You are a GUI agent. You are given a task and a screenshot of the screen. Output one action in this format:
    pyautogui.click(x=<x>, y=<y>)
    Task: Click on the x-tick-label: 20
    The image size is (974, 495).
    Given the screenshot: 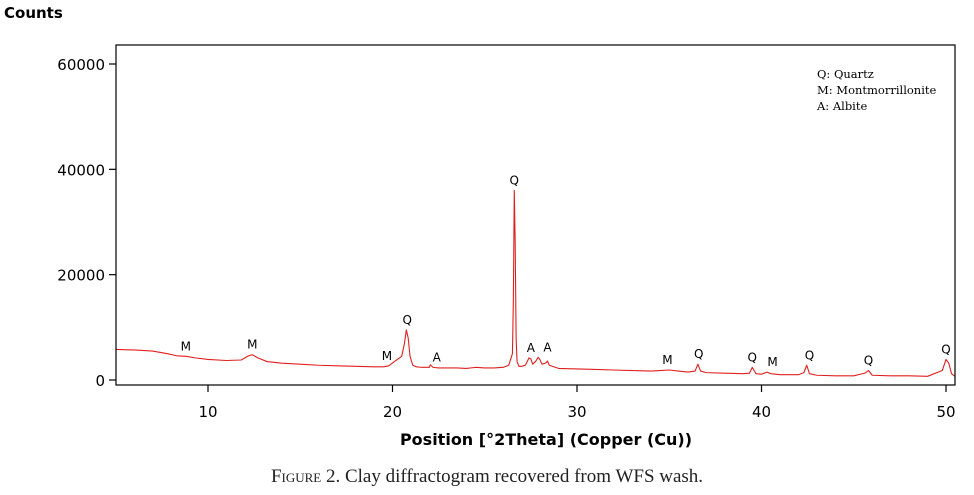 What is the action you would take?
    pyautogui.click(x=392, y=412)
    